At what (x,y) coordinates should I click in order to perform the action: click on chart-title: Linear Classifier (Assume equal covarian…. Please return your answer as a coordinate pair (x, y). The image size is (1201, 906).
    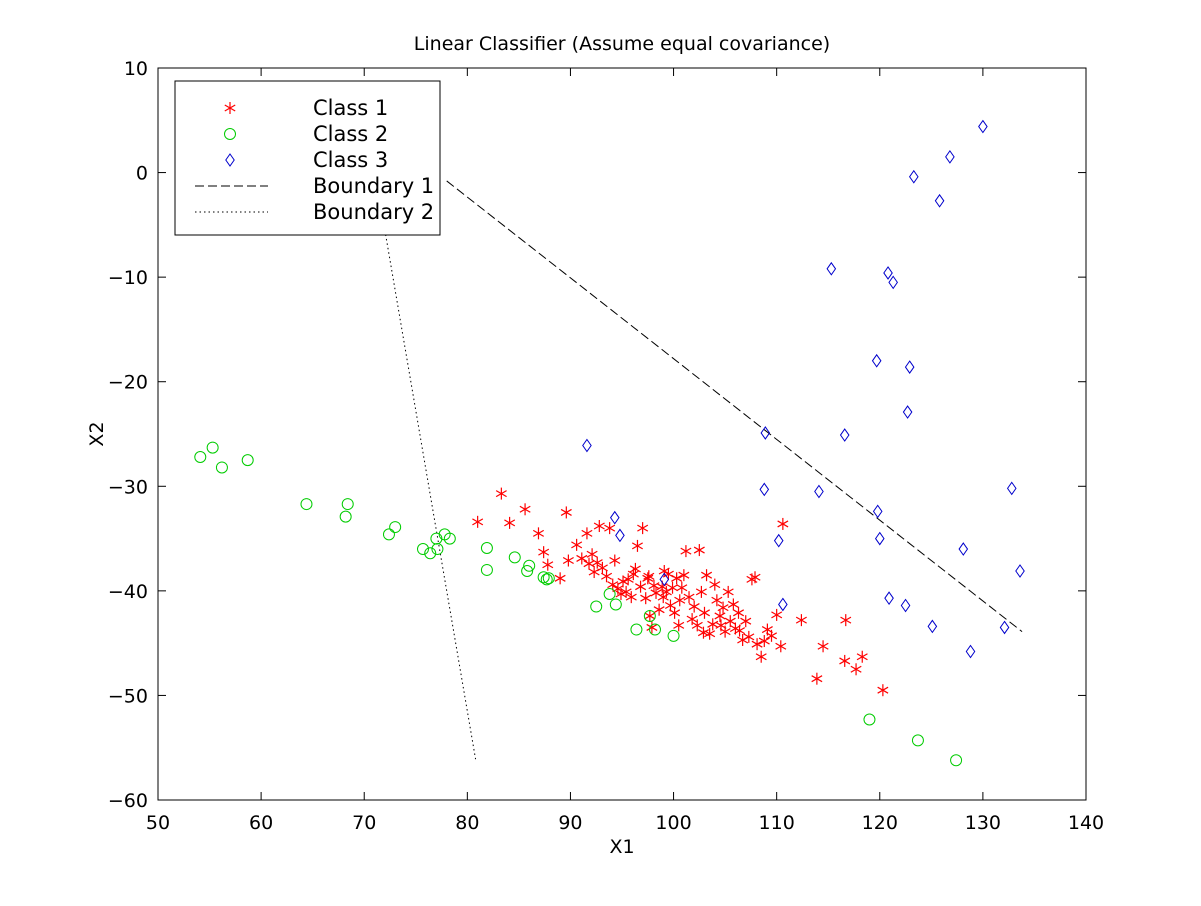
    Looking at the image, I should click on (622, 44).